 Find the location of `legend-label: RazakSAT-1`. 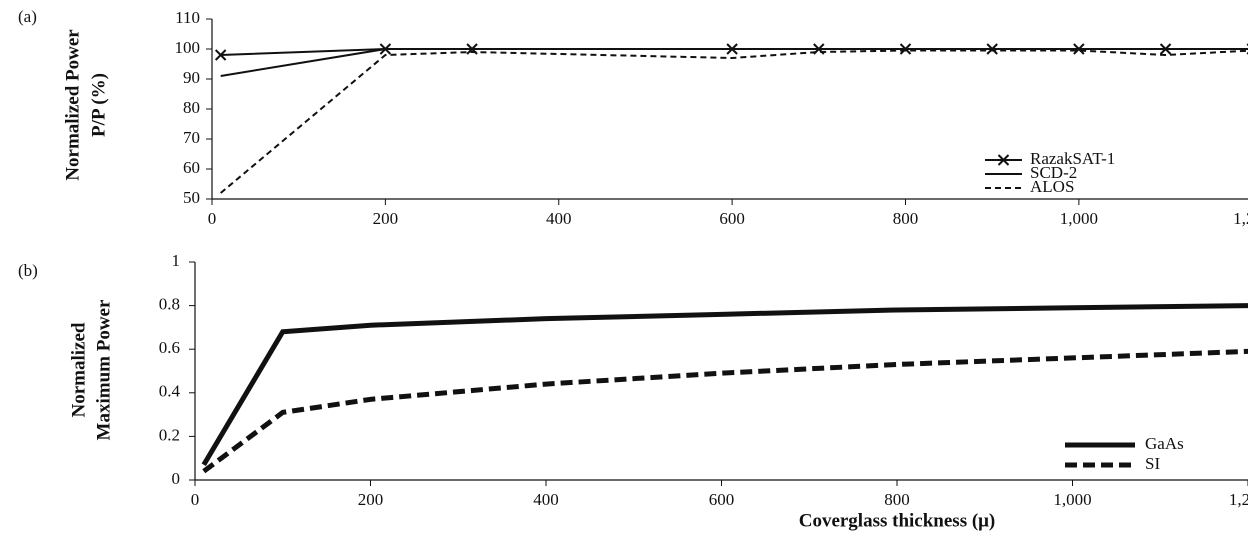

legend-label: RazakSAT-1 is located at coordinates (1072, 158).